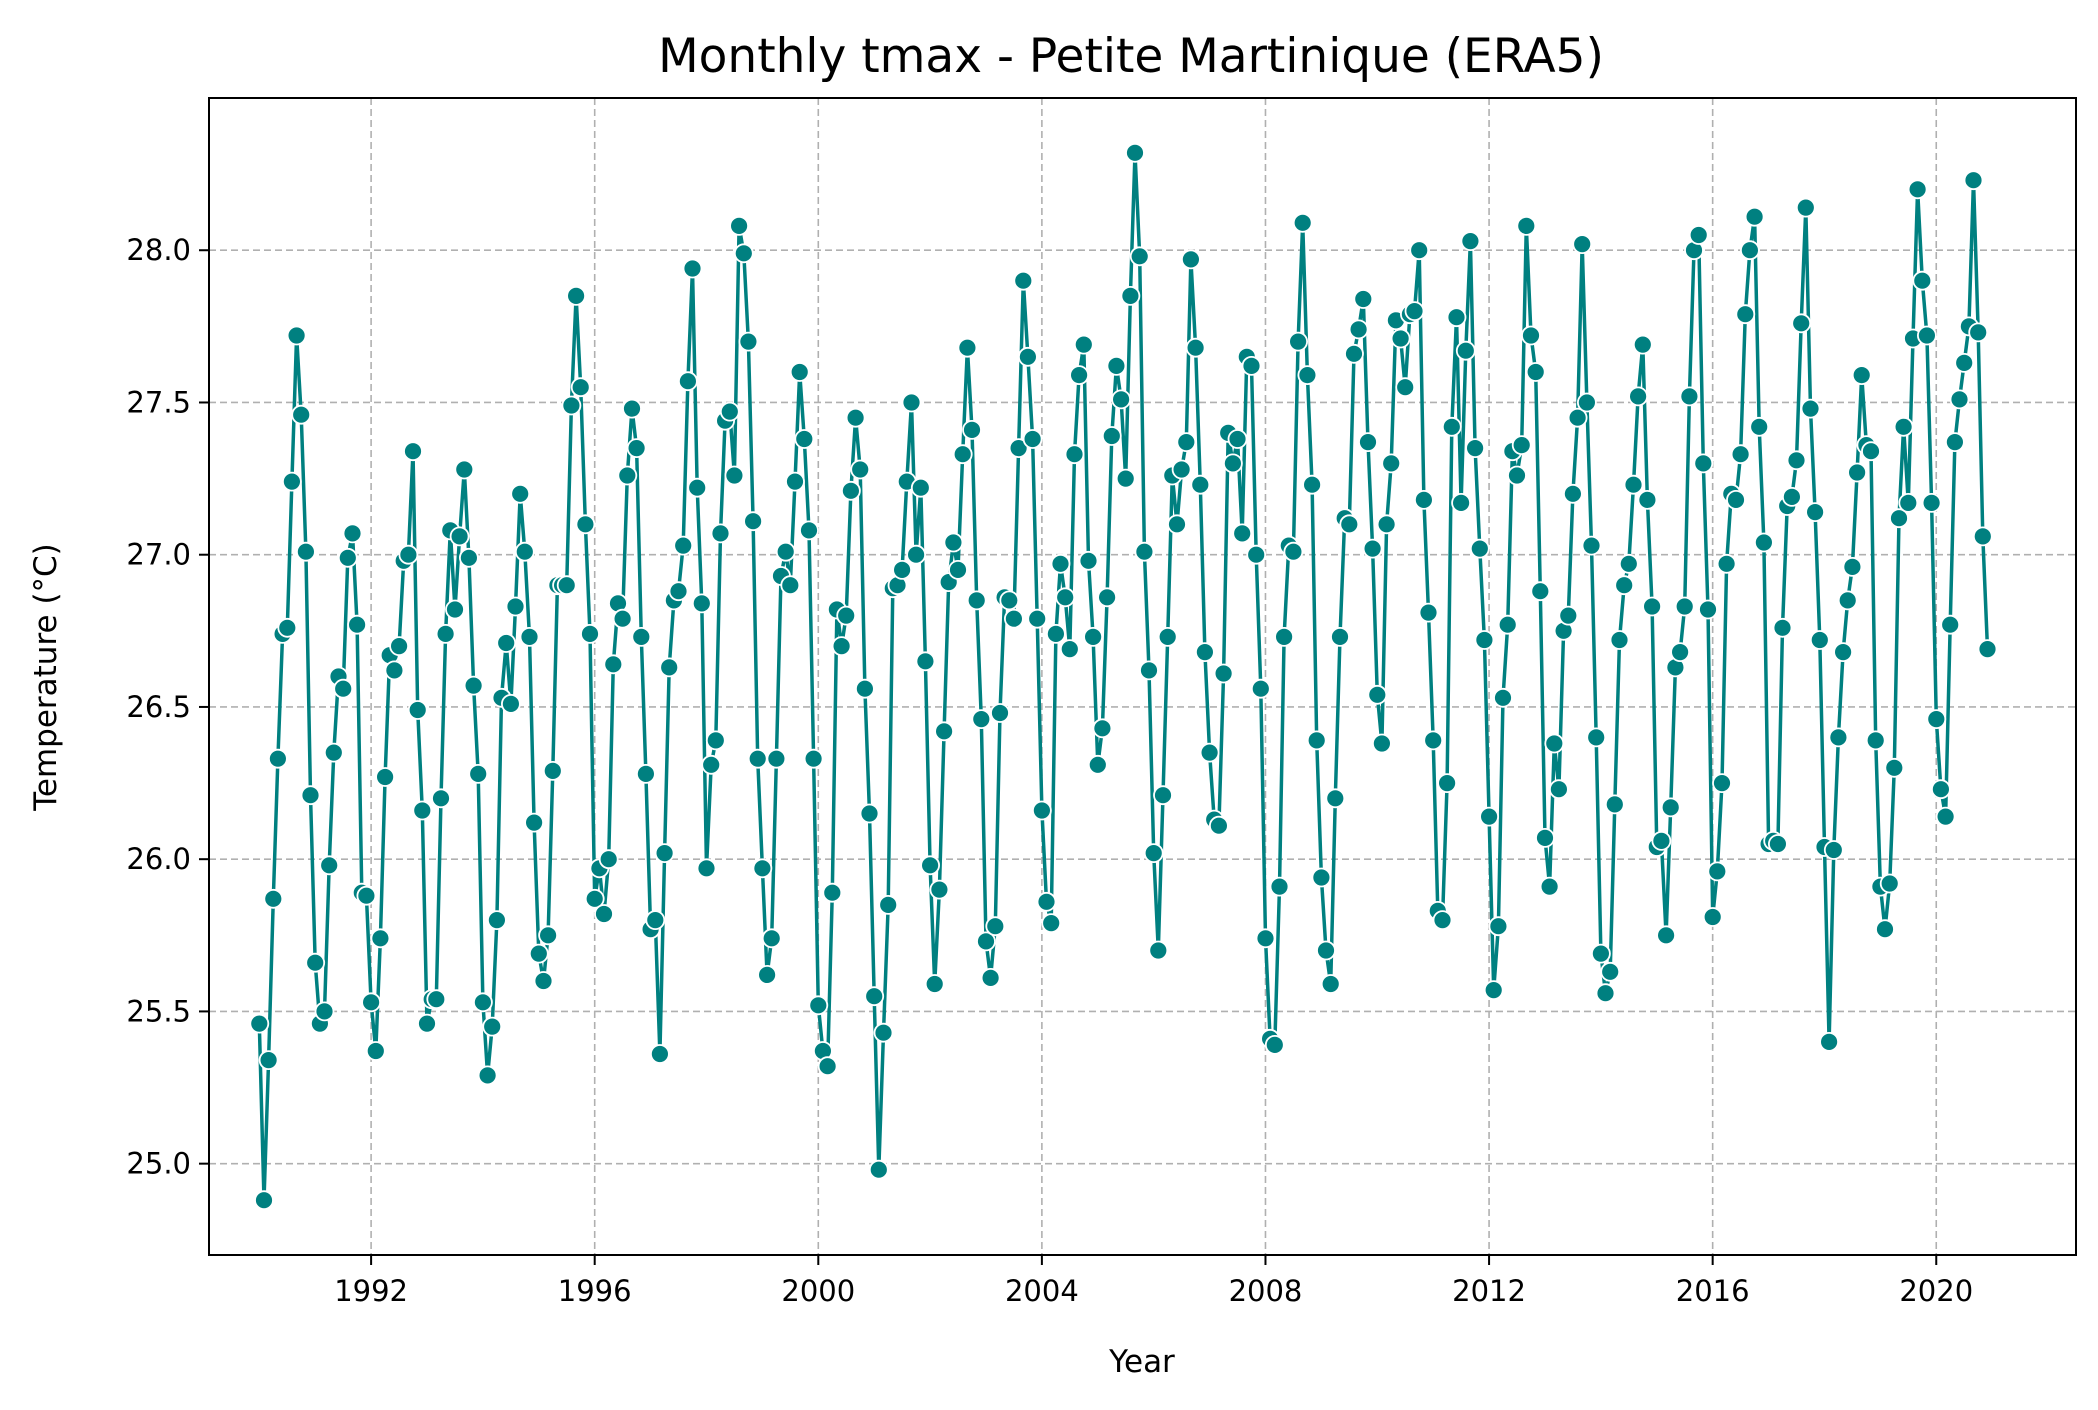 This screenshot has width=2098, height=1410. I want to click on y-tick-label: 26.5, so click(158, 707).